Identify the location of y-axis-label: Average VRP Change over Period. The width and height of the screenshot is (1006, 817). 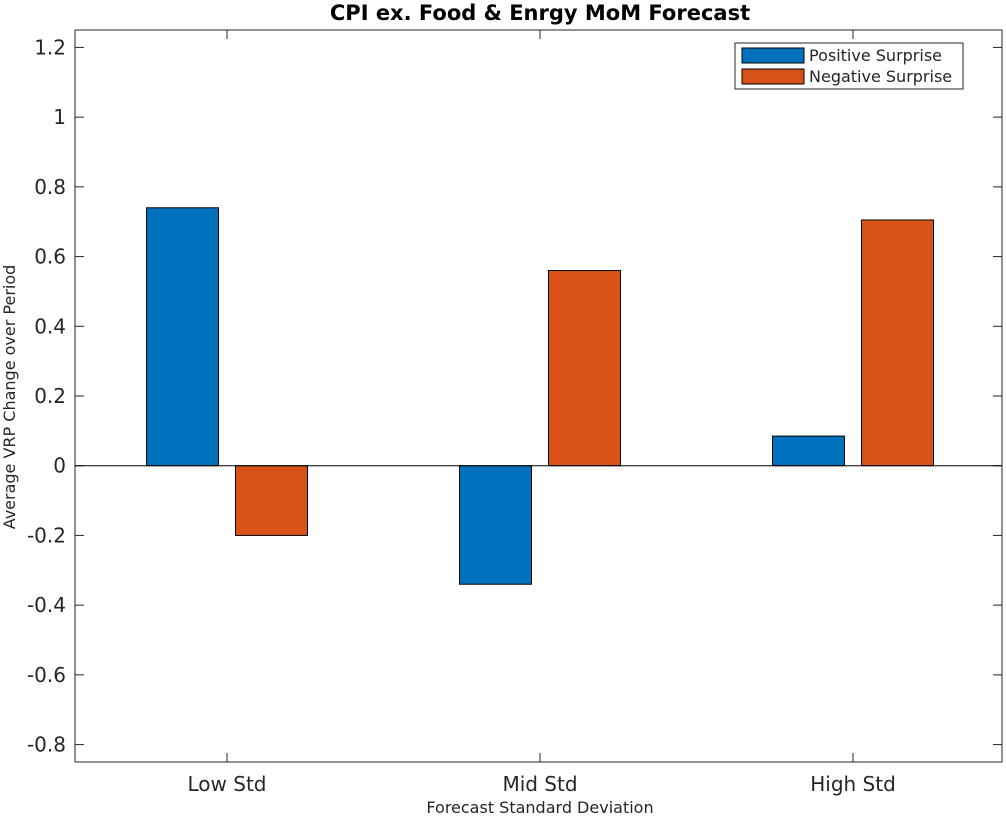
(9, 397).